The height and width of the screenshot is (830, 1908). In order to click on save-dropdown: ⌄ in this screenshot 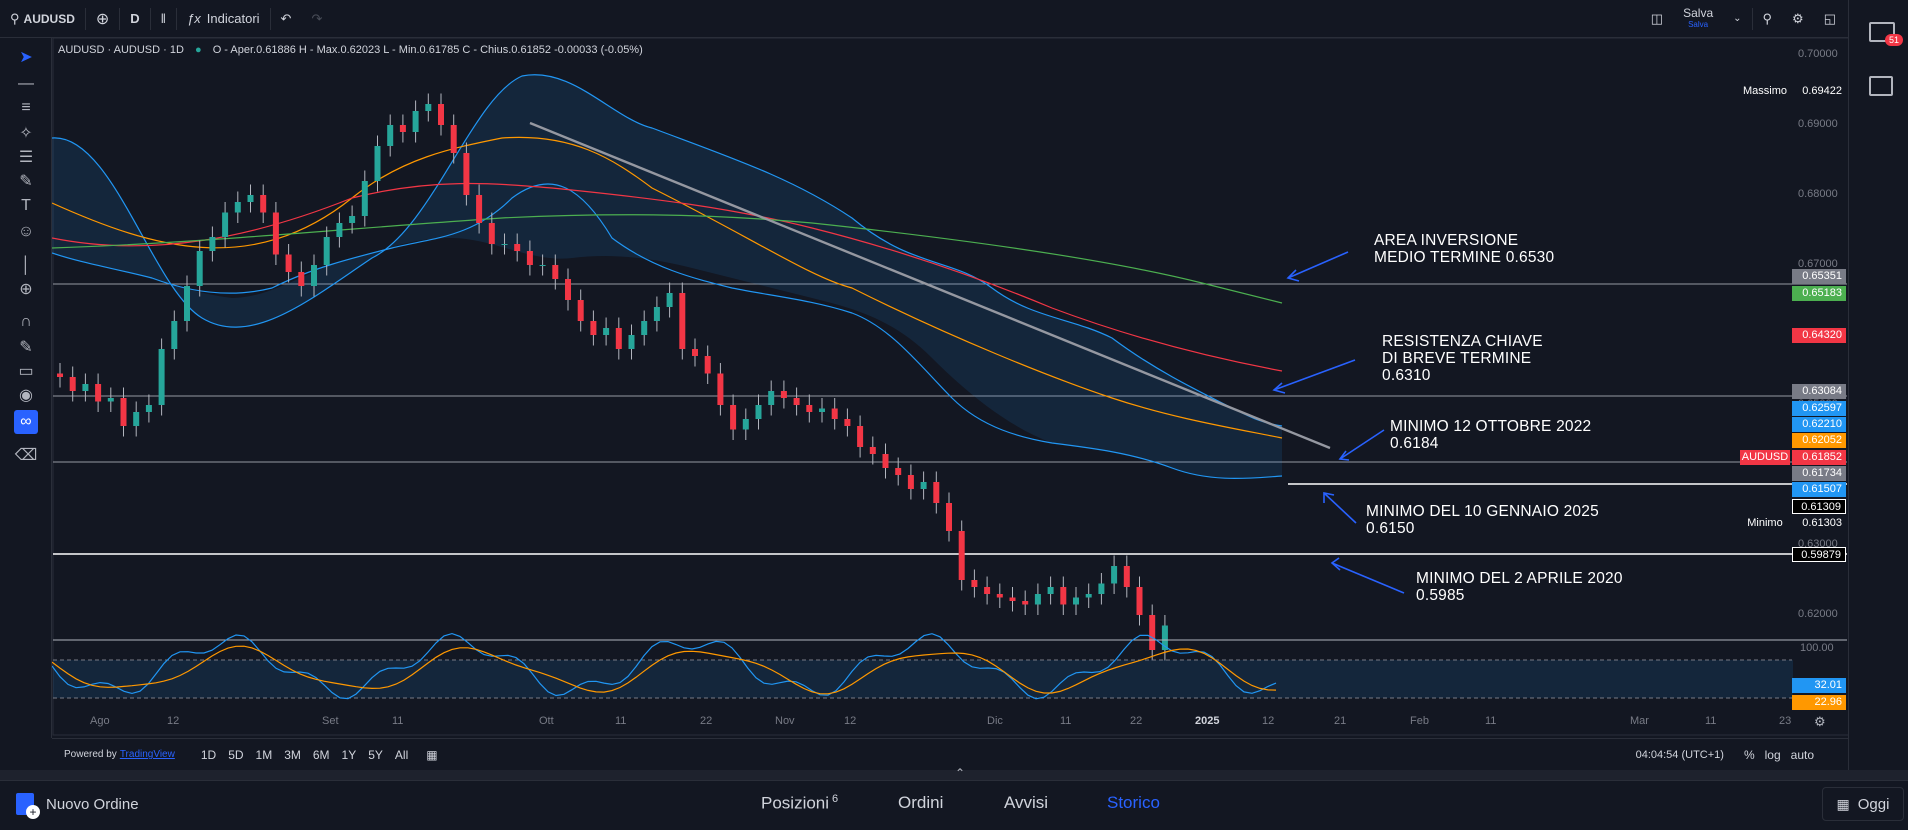, I will do `click(1737, 19)`.